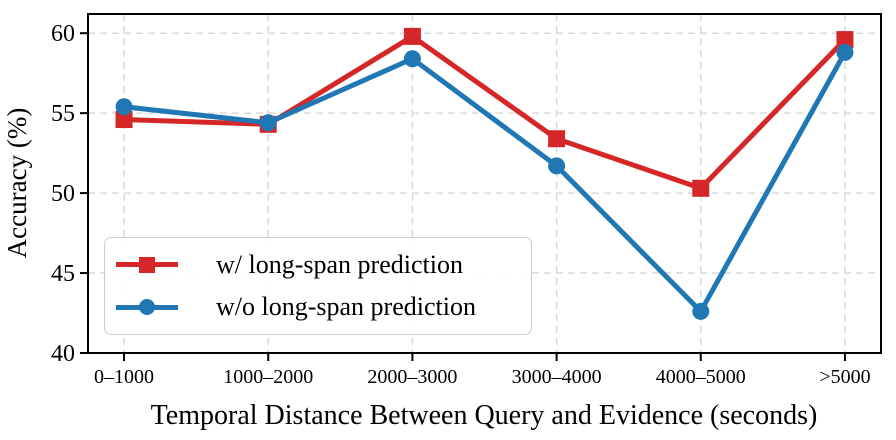  I want to click on y-tick-label: 40, so click(63, 354).